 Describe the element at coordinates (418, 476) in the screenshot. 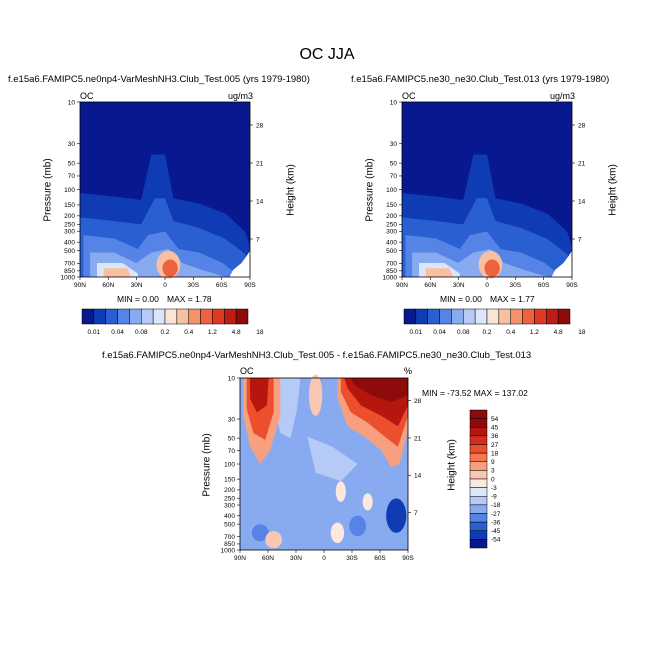

I see `y2-tick-label: 14` at that location.